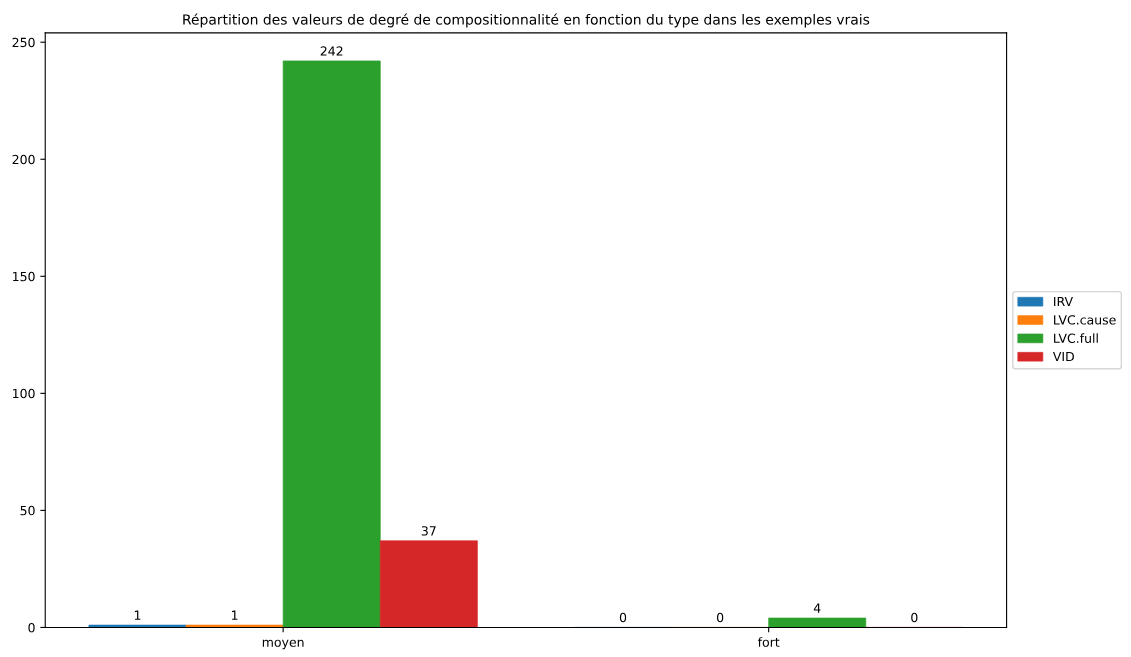 The image size is (1131, 657). Describe the element at coordinates (24, 393) in the screenshot. I see `y-tick-label: 100` at that location.